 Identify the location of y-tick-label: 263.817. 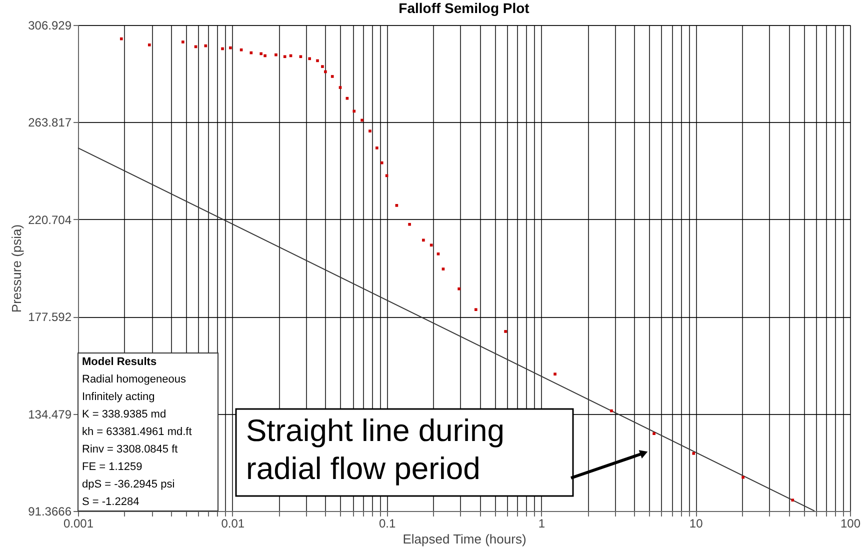
(50, 123).